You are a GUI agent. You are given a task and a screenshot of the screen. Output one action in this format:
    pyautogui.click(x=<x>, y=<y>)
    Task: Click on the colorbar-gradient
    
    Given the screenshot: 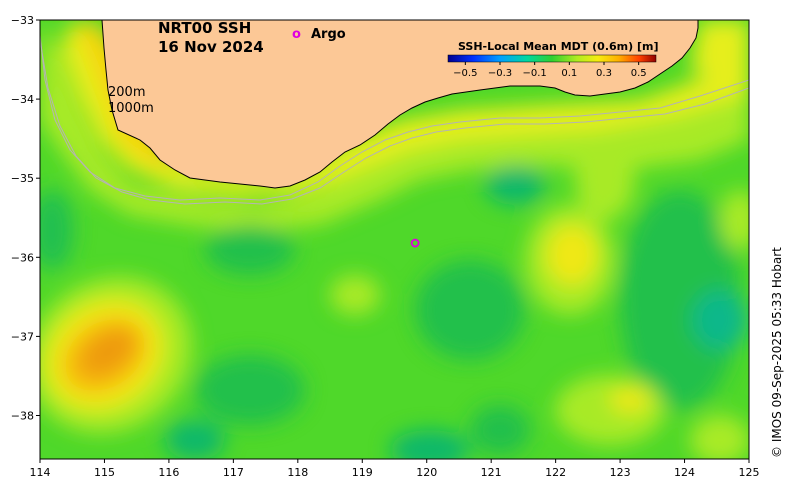 What is the action you would take?
    pyautogui.click(x=552, y=58)
    